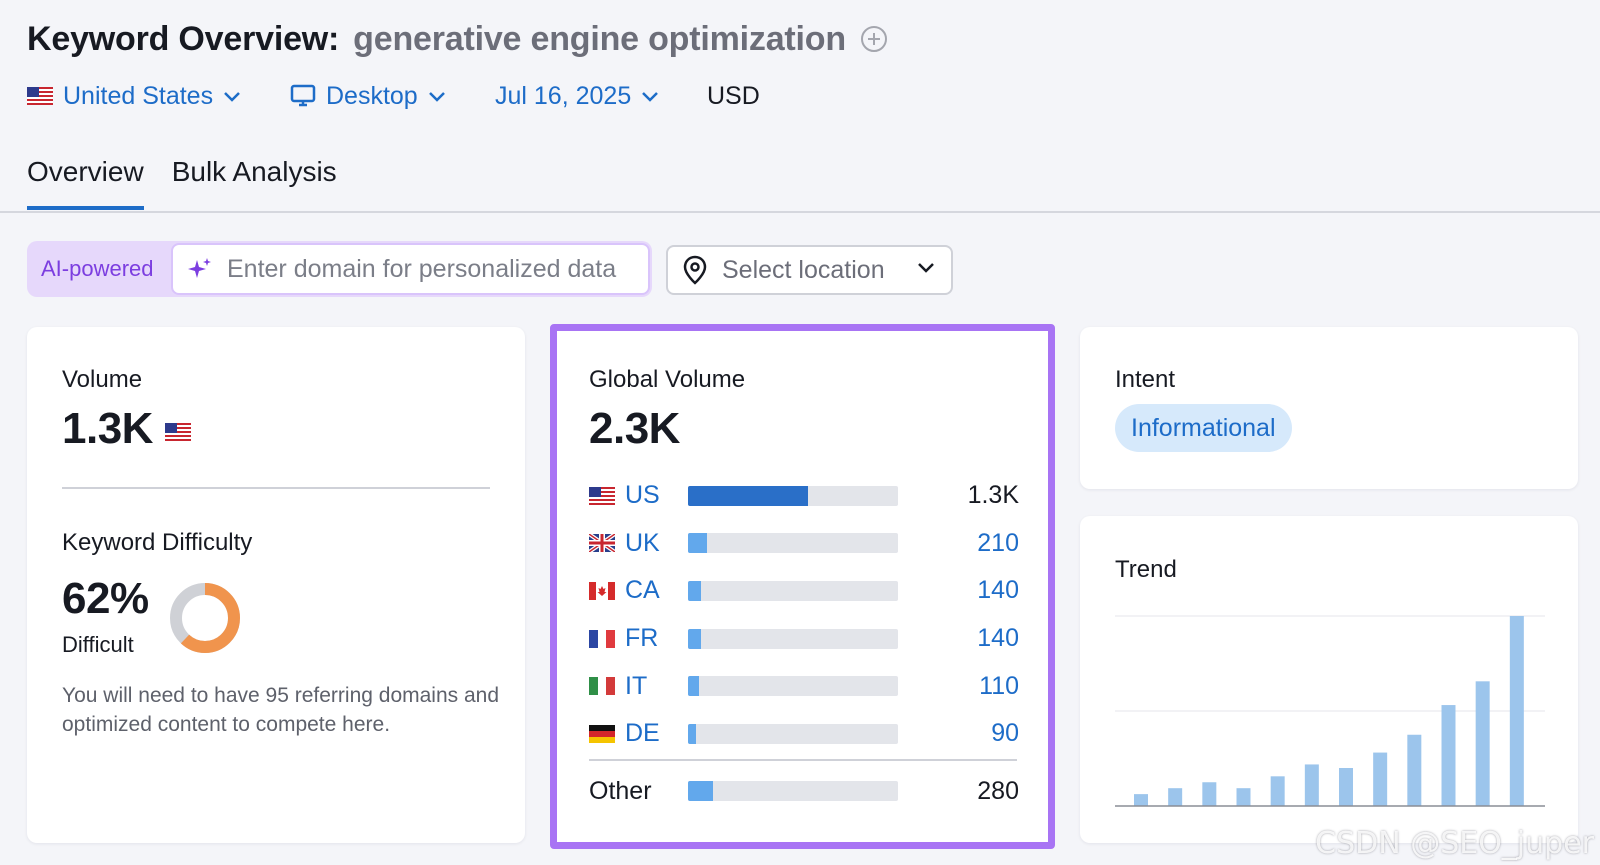  Describe the element at coordinates (183, 38) in the screenshot. I see `page-title: Keyword Overview:` at that location.